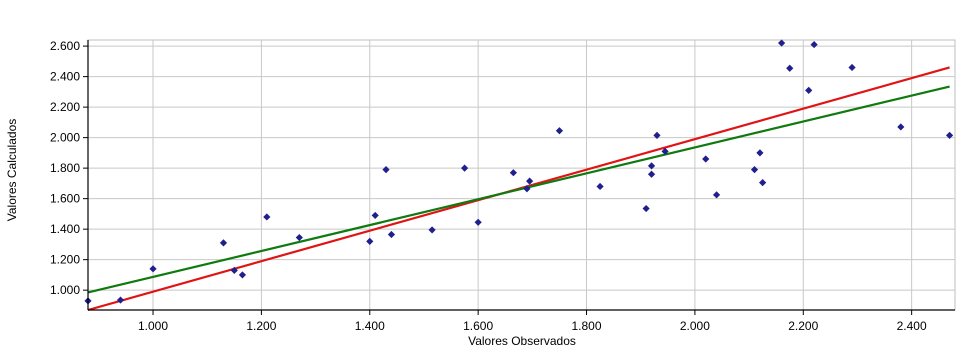 The height and width of the screenshot is (355, 967). Describe the element at coordinates (261, 326) in the screenshot. I see `x-tick-label: 1.200` at that location.